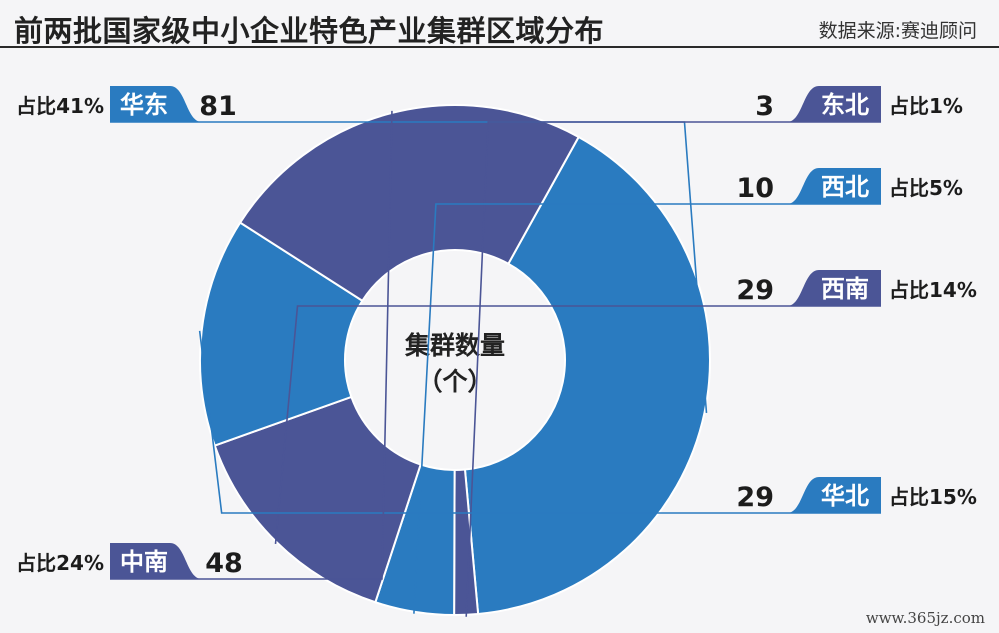 This screenshot has width=999, height=633. Describe the element at coordinates (755, 188) in the screenshot. I see `slice-value: 10` at that location.